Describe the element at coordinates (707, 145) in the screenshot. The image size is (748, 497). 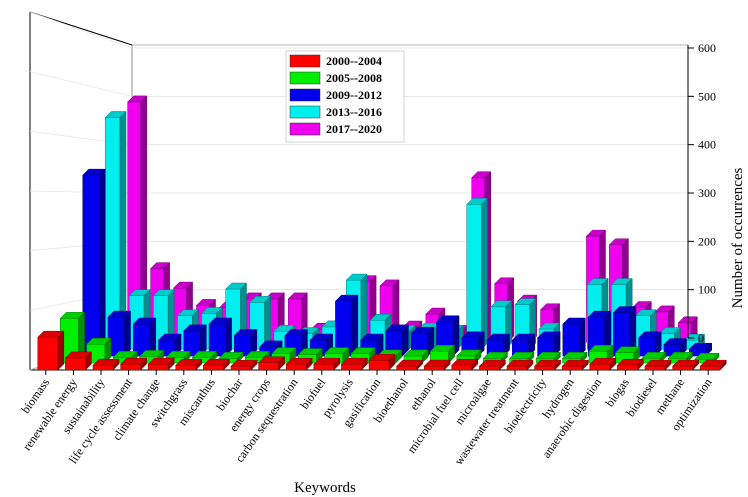
I see `y-tick-label: 400` at that location.